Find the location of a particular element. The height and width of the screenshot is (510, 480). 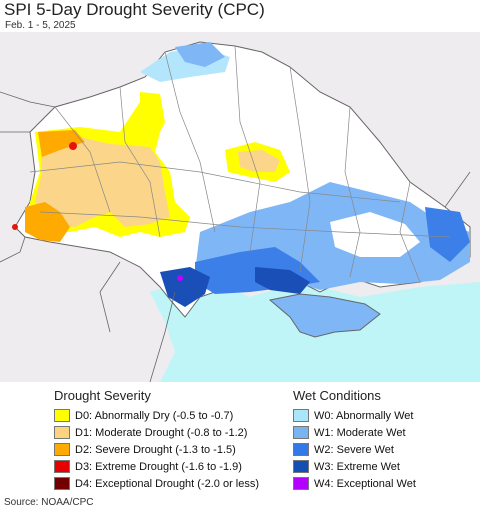

legend-label-d4: D4: Exceptional Drought (-2.0 or less) is located at coordinates (167, 483).